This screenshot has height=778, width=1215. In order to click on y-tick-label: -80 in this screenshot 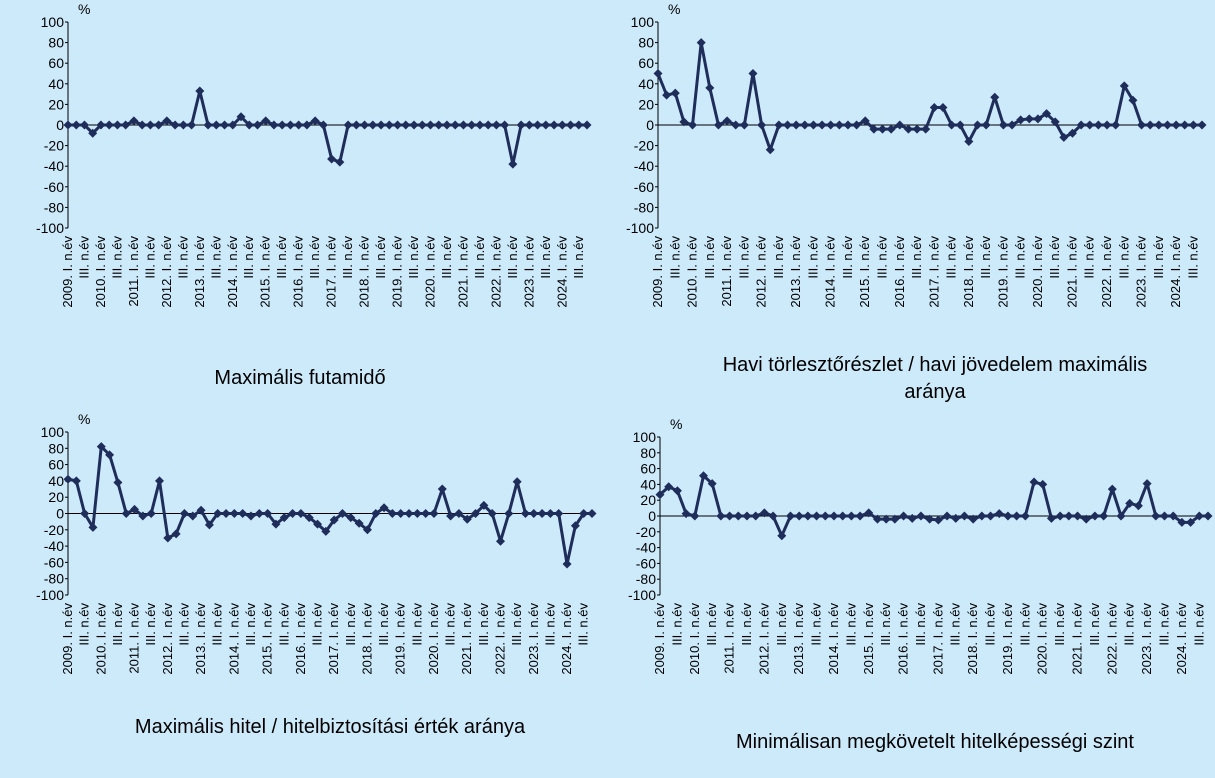, I will do `click(646, 579)`.